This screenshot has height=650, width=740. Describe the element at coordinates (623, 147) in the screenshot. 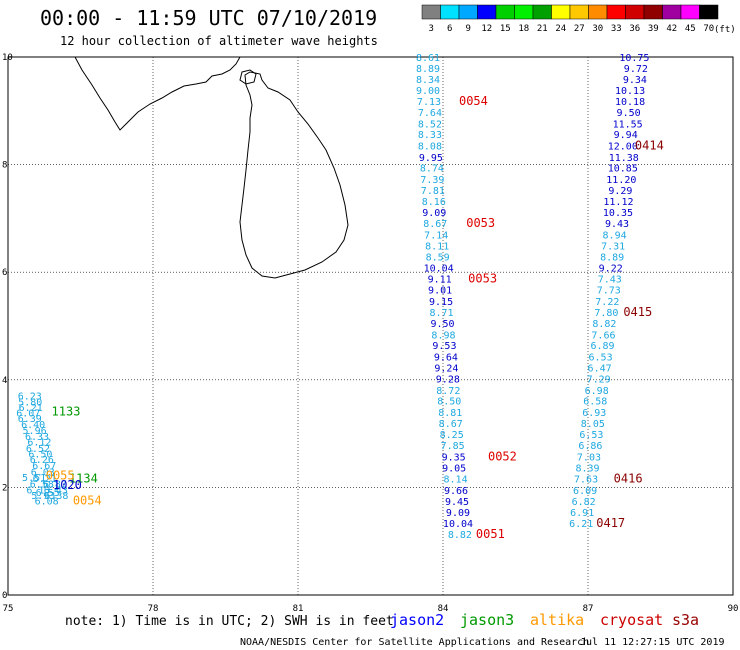

I see `wave-height-value: 12.00` at that location.